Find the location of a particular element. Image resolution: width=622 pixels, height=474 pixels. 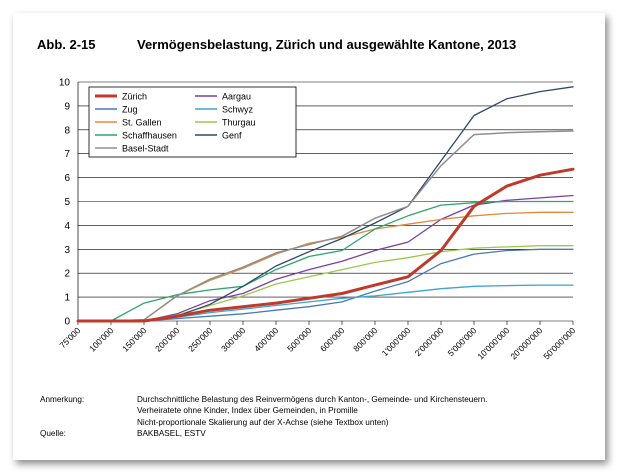

y-tick-label: 9 is located at coordinates (67, 106).